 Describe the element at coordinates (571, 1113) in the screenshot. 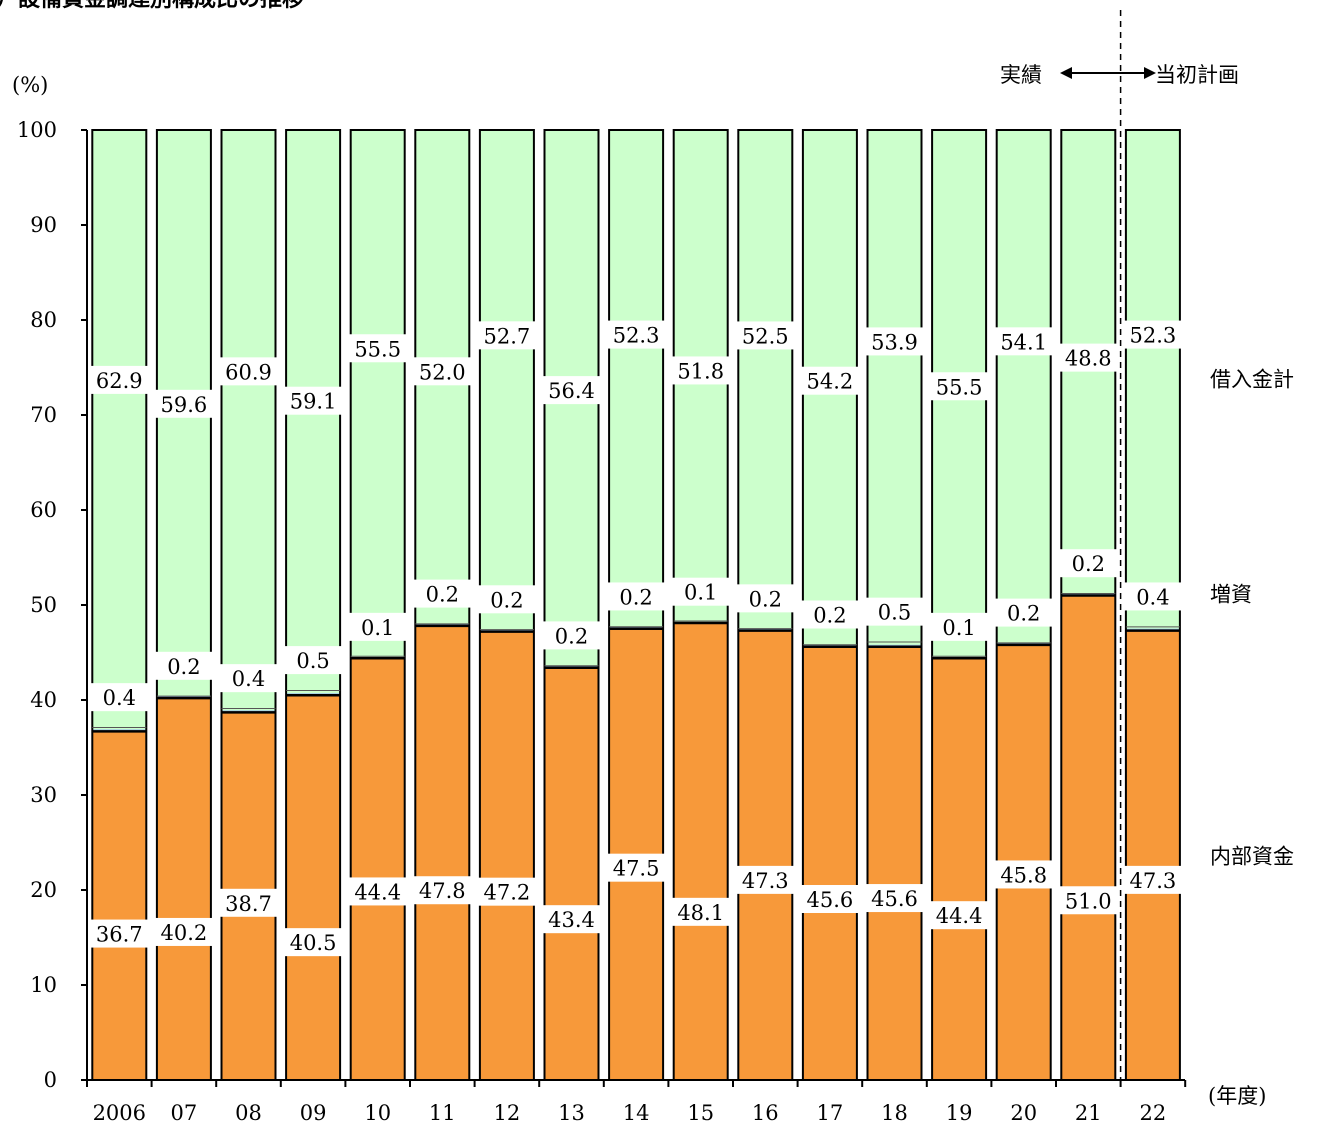

I see `x-category-label: 13` at that location.